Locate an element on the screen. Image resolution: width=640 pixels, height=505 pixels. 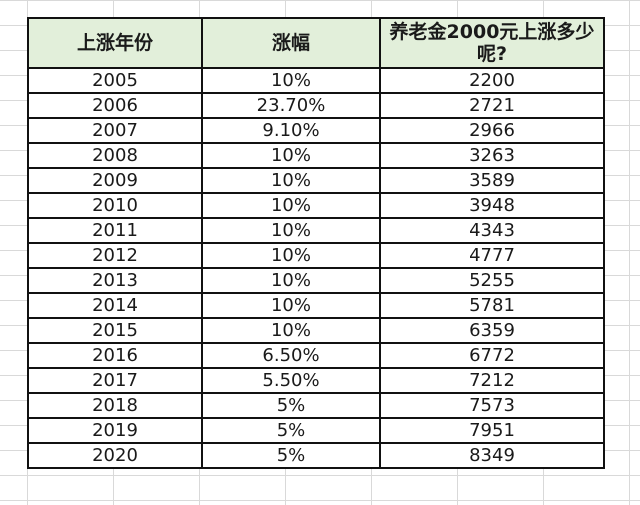
pension-amount-cell: 5781 is located at coordinates (492, 305).